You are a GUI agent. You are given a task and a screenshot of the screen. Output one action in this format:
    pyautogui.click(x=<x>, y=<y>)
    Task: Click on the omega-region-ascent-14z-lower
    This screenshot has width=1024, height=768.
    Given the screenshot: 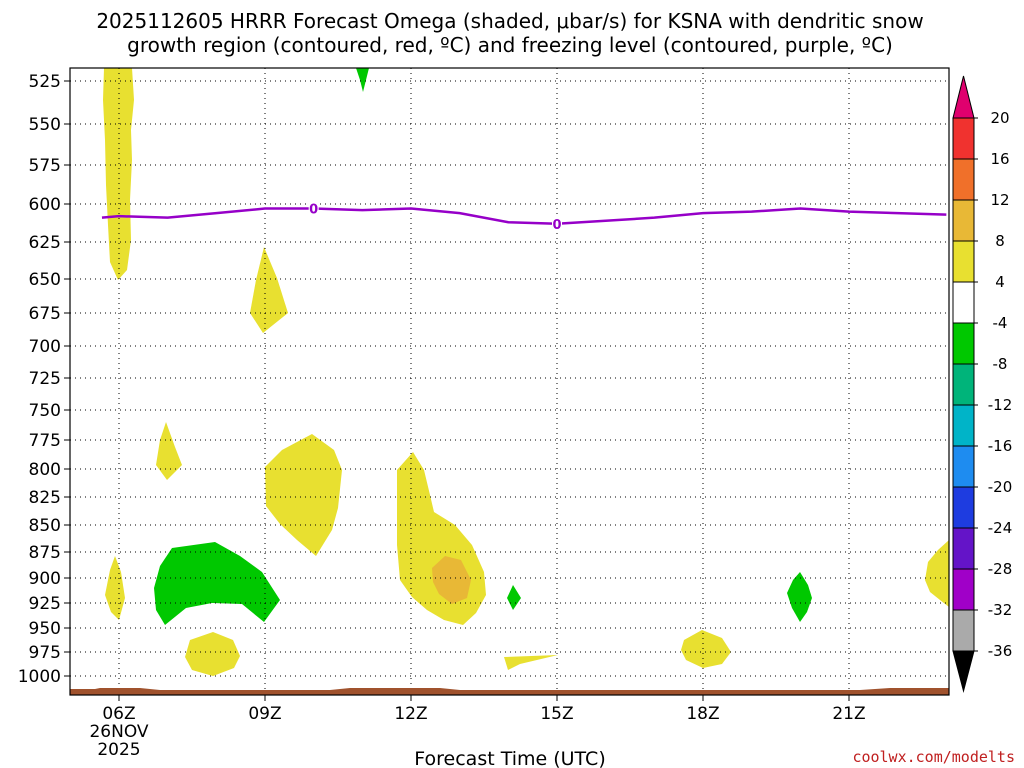 What is the action you would take?
    pyautogui.click(x=531, y=662)
    